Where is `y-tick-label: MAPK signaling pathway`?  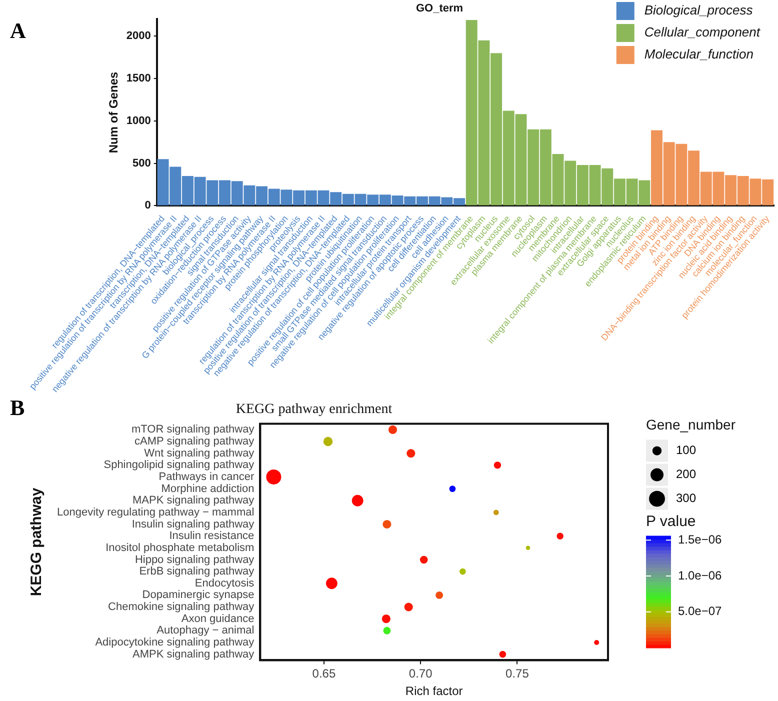 y-tick-label: MAPK signaling pathway is located at coordinates (193, 500).